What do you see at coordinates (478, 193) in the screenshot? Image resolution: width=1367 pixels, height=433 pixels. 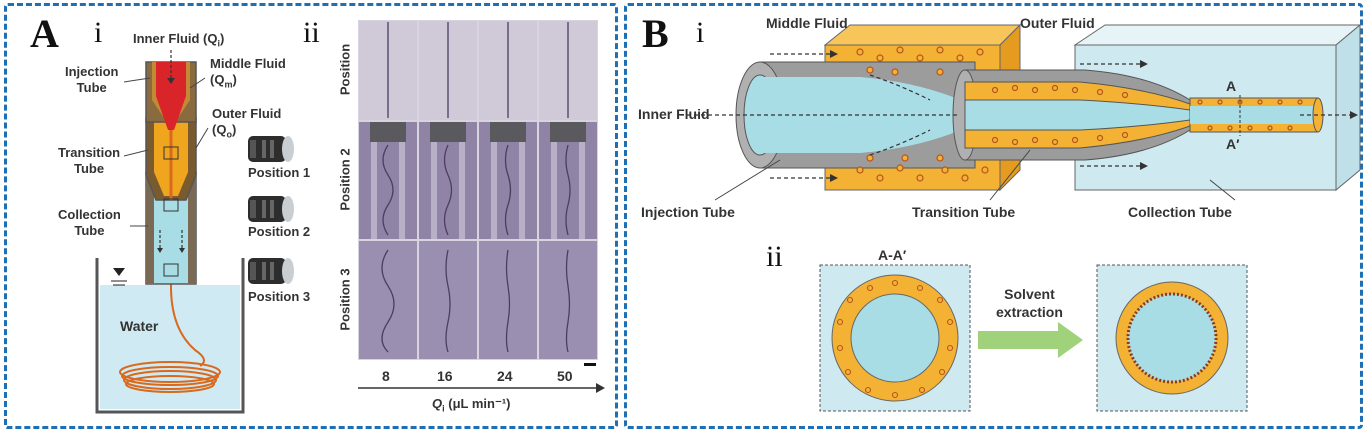 I see `micrograph-grid` at bounding box center [478, 193].